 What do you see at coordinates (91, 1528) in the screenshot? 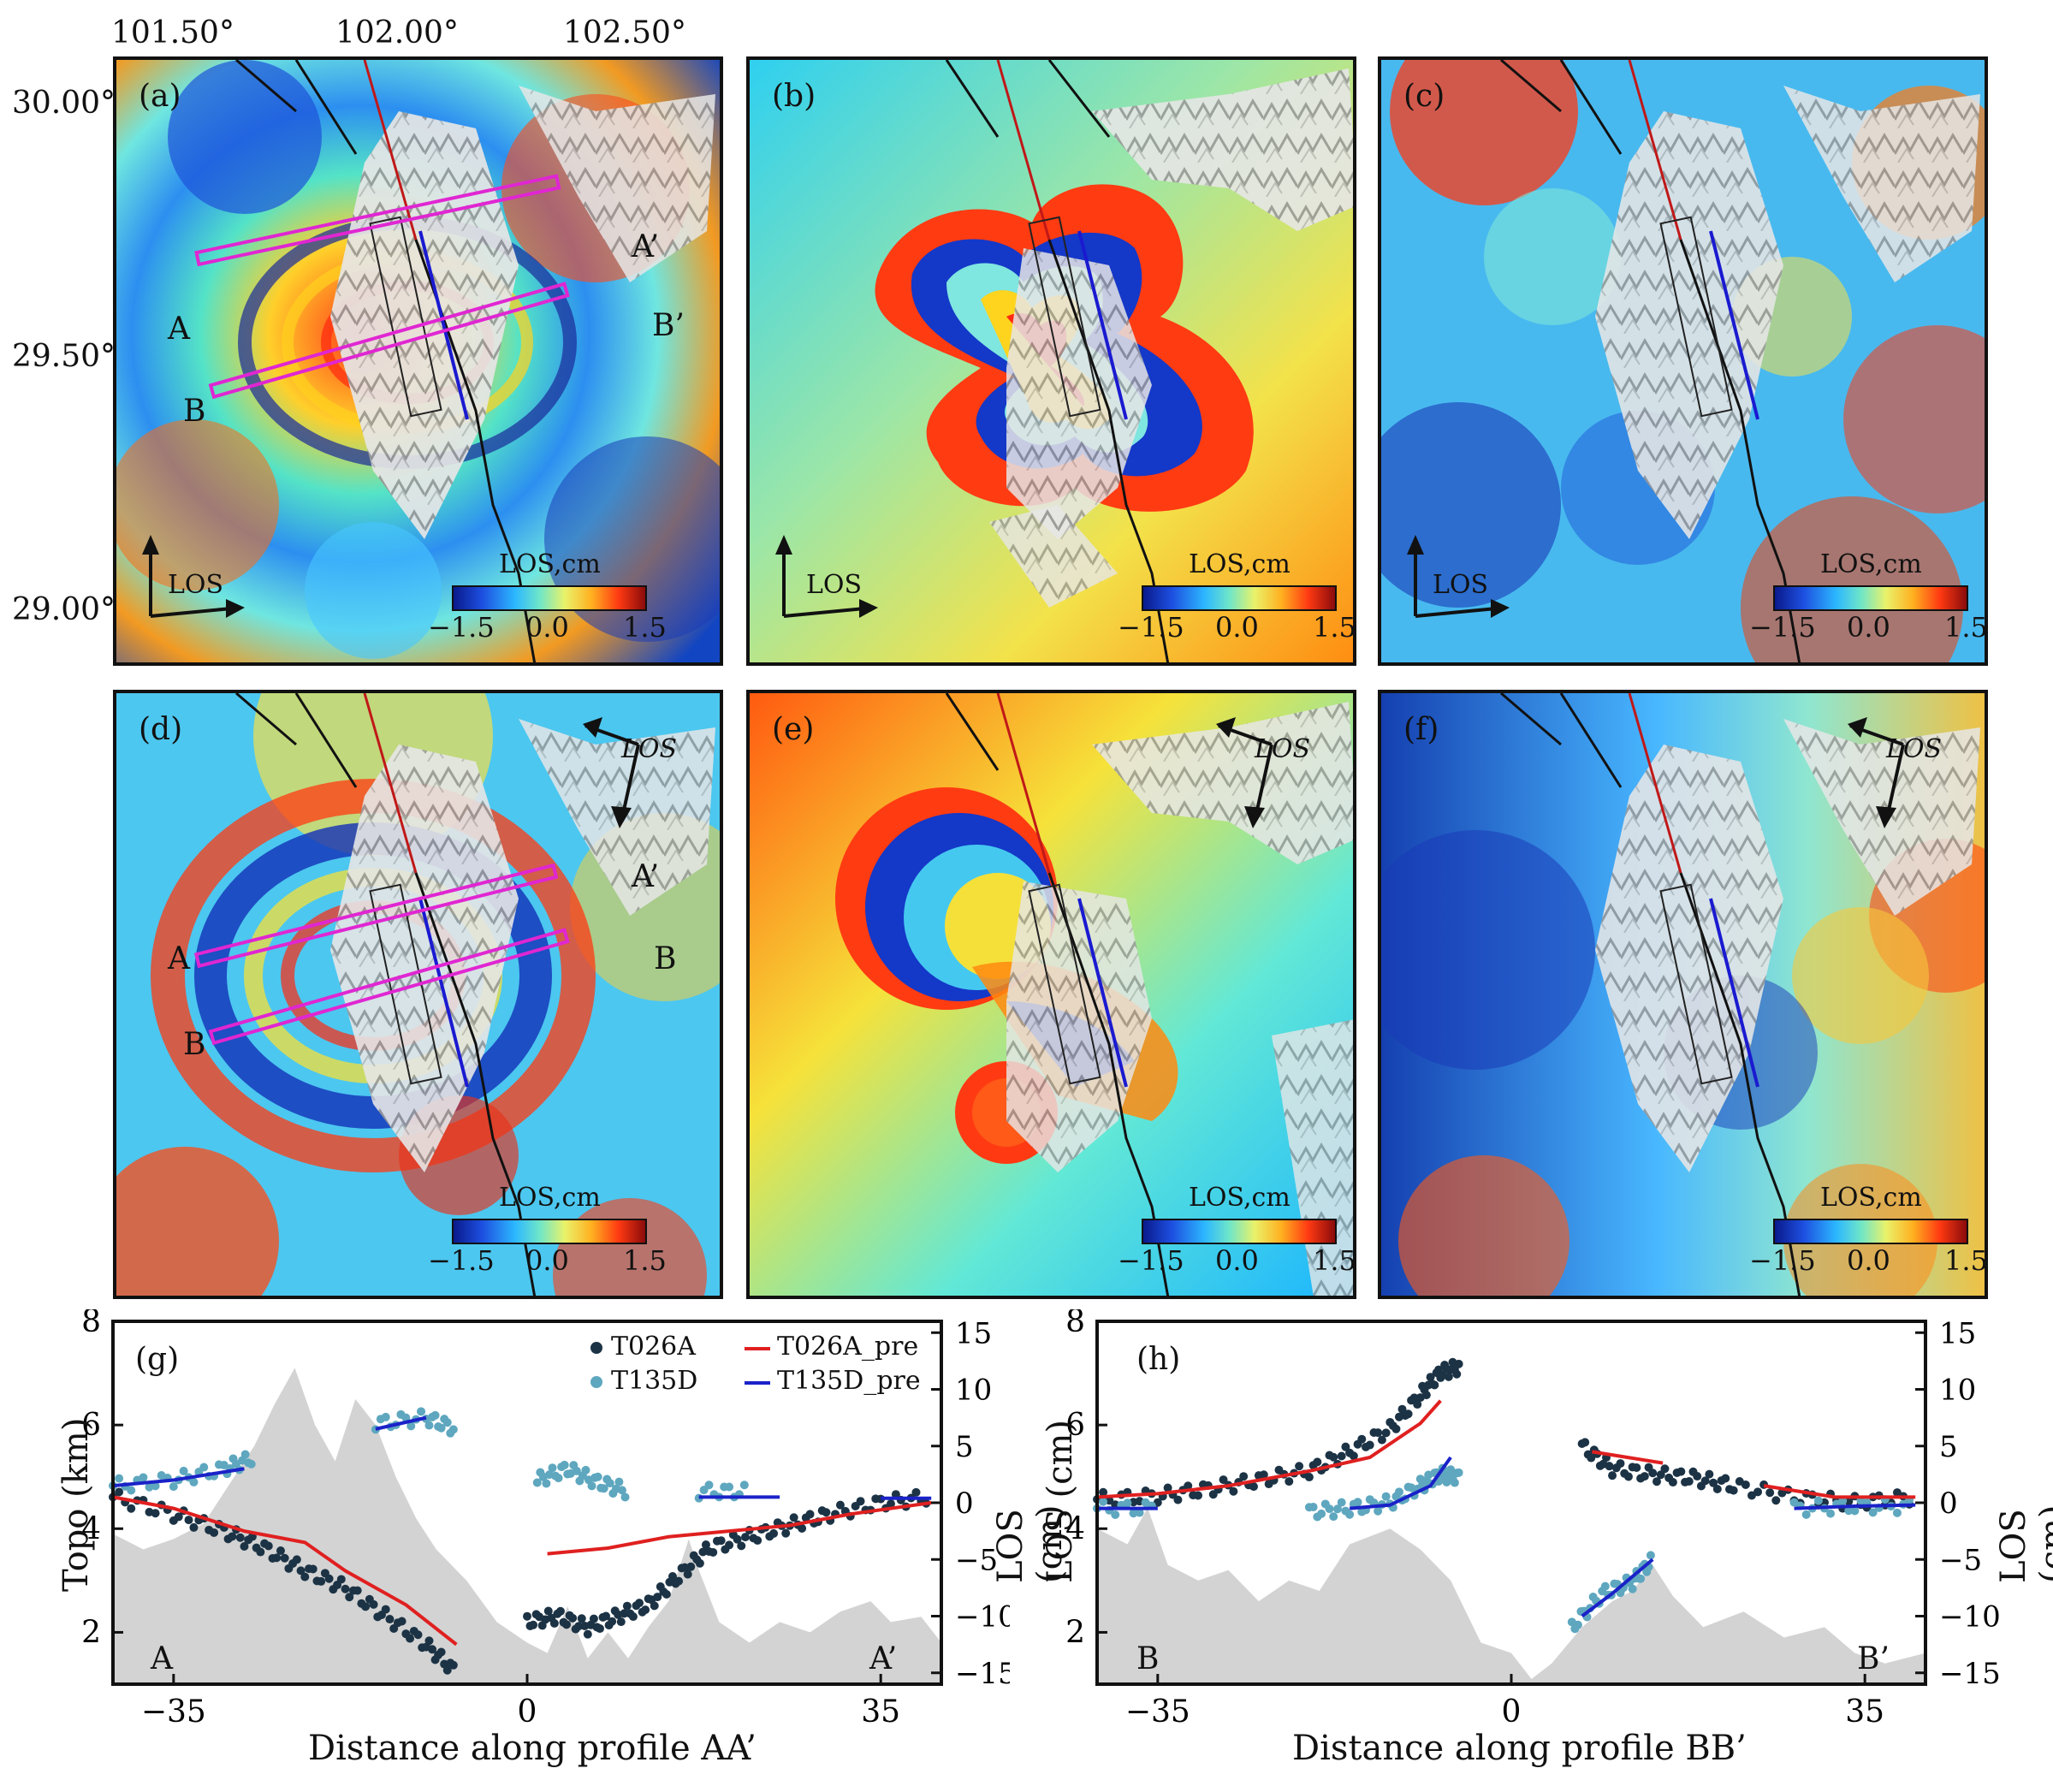
I see `y-tick-label-left: 4` at bounding box center [91, 1528].